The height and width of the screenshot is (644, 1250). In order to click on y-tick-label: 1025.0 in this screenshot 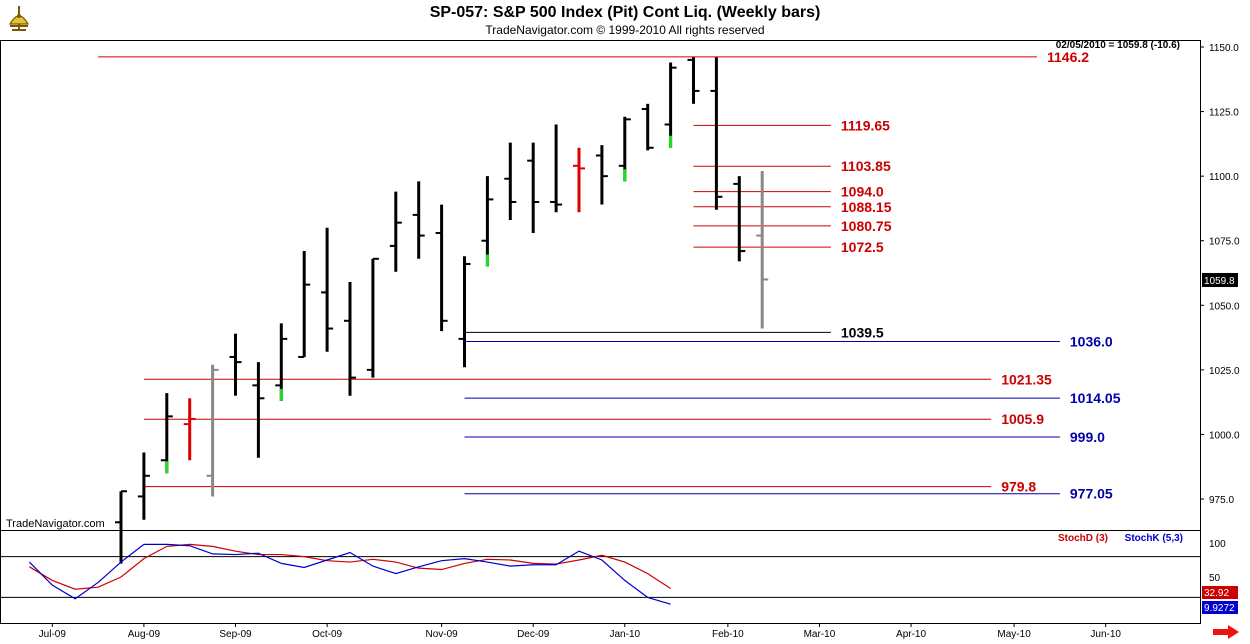, I will do `click(1224, 371)`.